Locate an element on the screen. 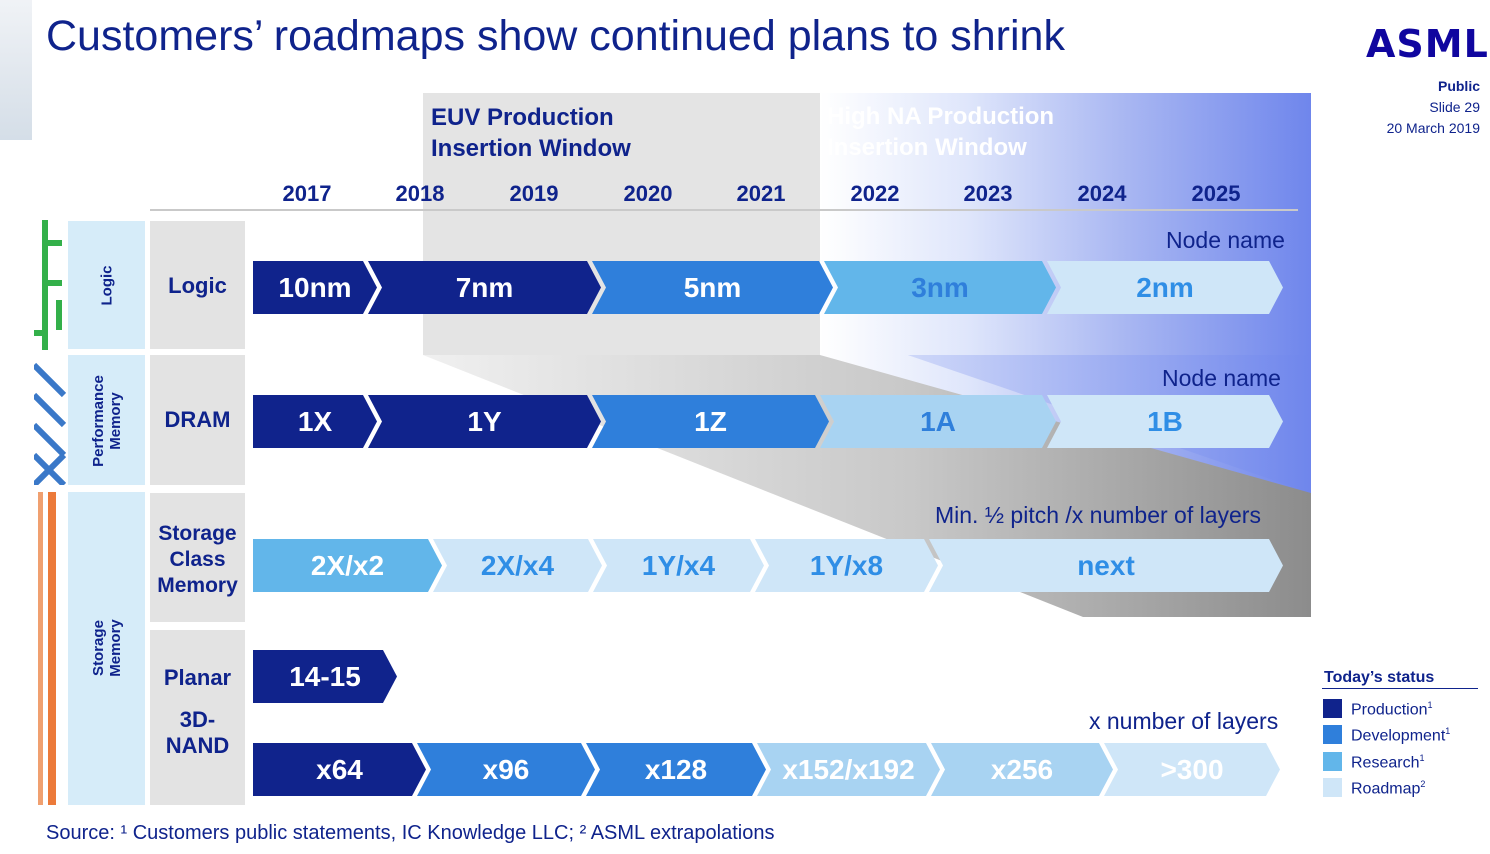 This screenshot has height=854, width=1490. logic-node-2nm: 2nm is located at coordinates (1165, 287).